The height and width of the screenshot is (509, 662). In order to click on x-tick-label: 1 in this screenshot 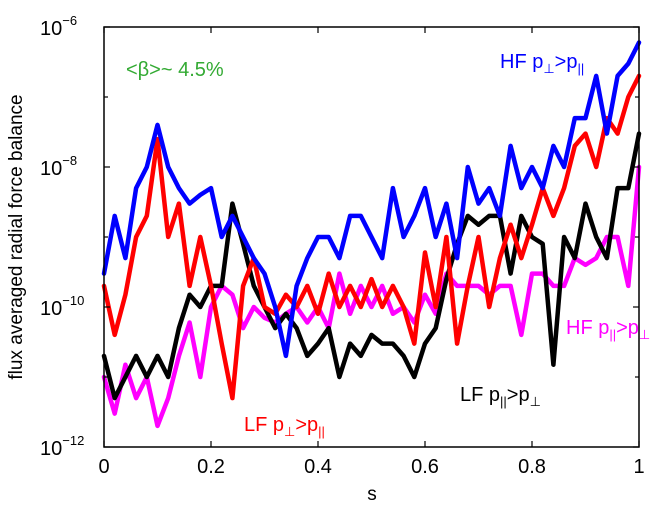, I will do `click(638, 467)`.